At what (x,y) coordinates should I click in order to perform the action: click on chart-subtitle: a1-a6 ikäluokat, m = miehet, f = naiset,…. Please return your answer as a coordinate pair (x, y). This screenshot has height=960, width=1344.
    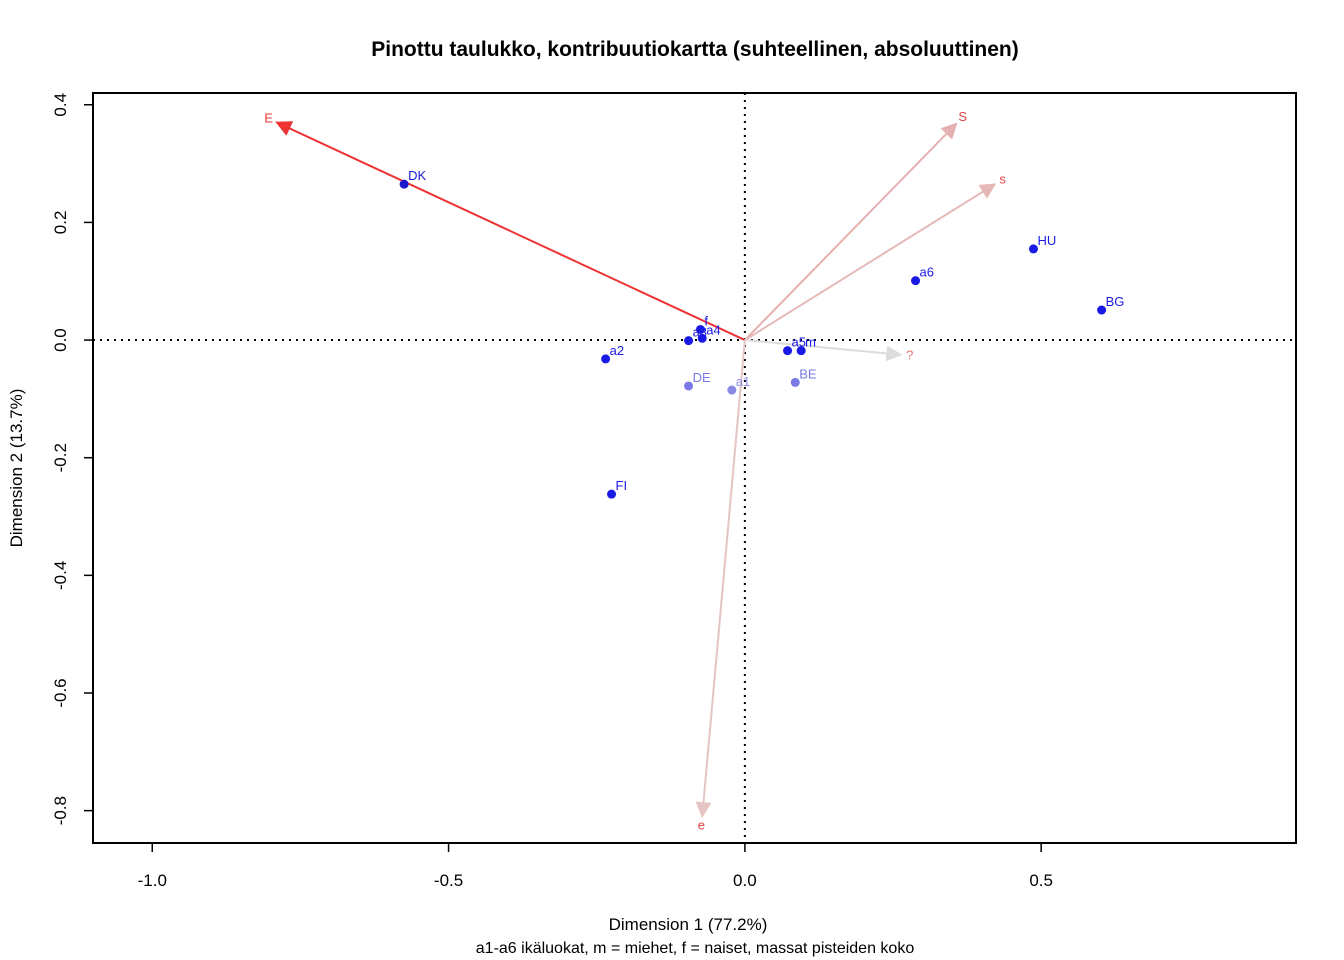
    Looking at the image, I should click on (695, 948).